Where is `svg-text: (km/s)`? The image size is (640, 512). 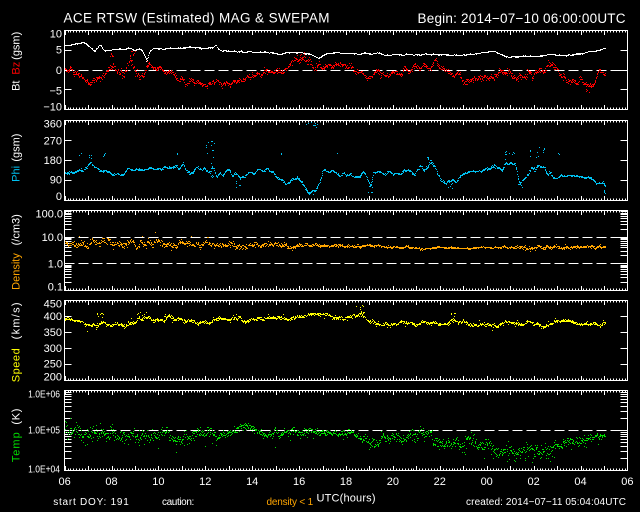
svg-text: (km/s) is located at coordinates (17, 320).